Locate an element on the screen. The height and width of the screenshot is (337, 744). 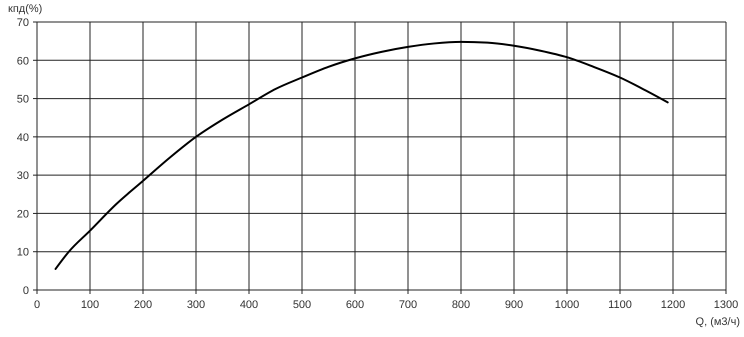
x-tick-label: 900 is located at coordinates (514, 305).